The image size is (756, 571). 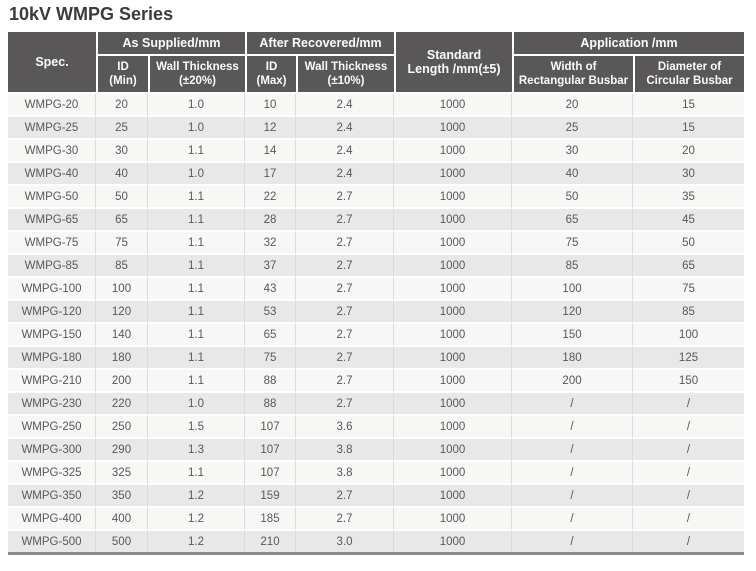 I want to click on cell-id-min: 500, so click(x=122, y=541).